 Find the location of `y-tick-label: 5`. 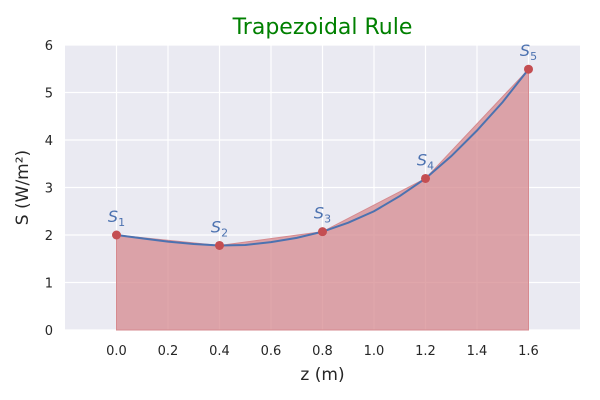

y-tick-label: 5 is located at coordinates (49, 94).